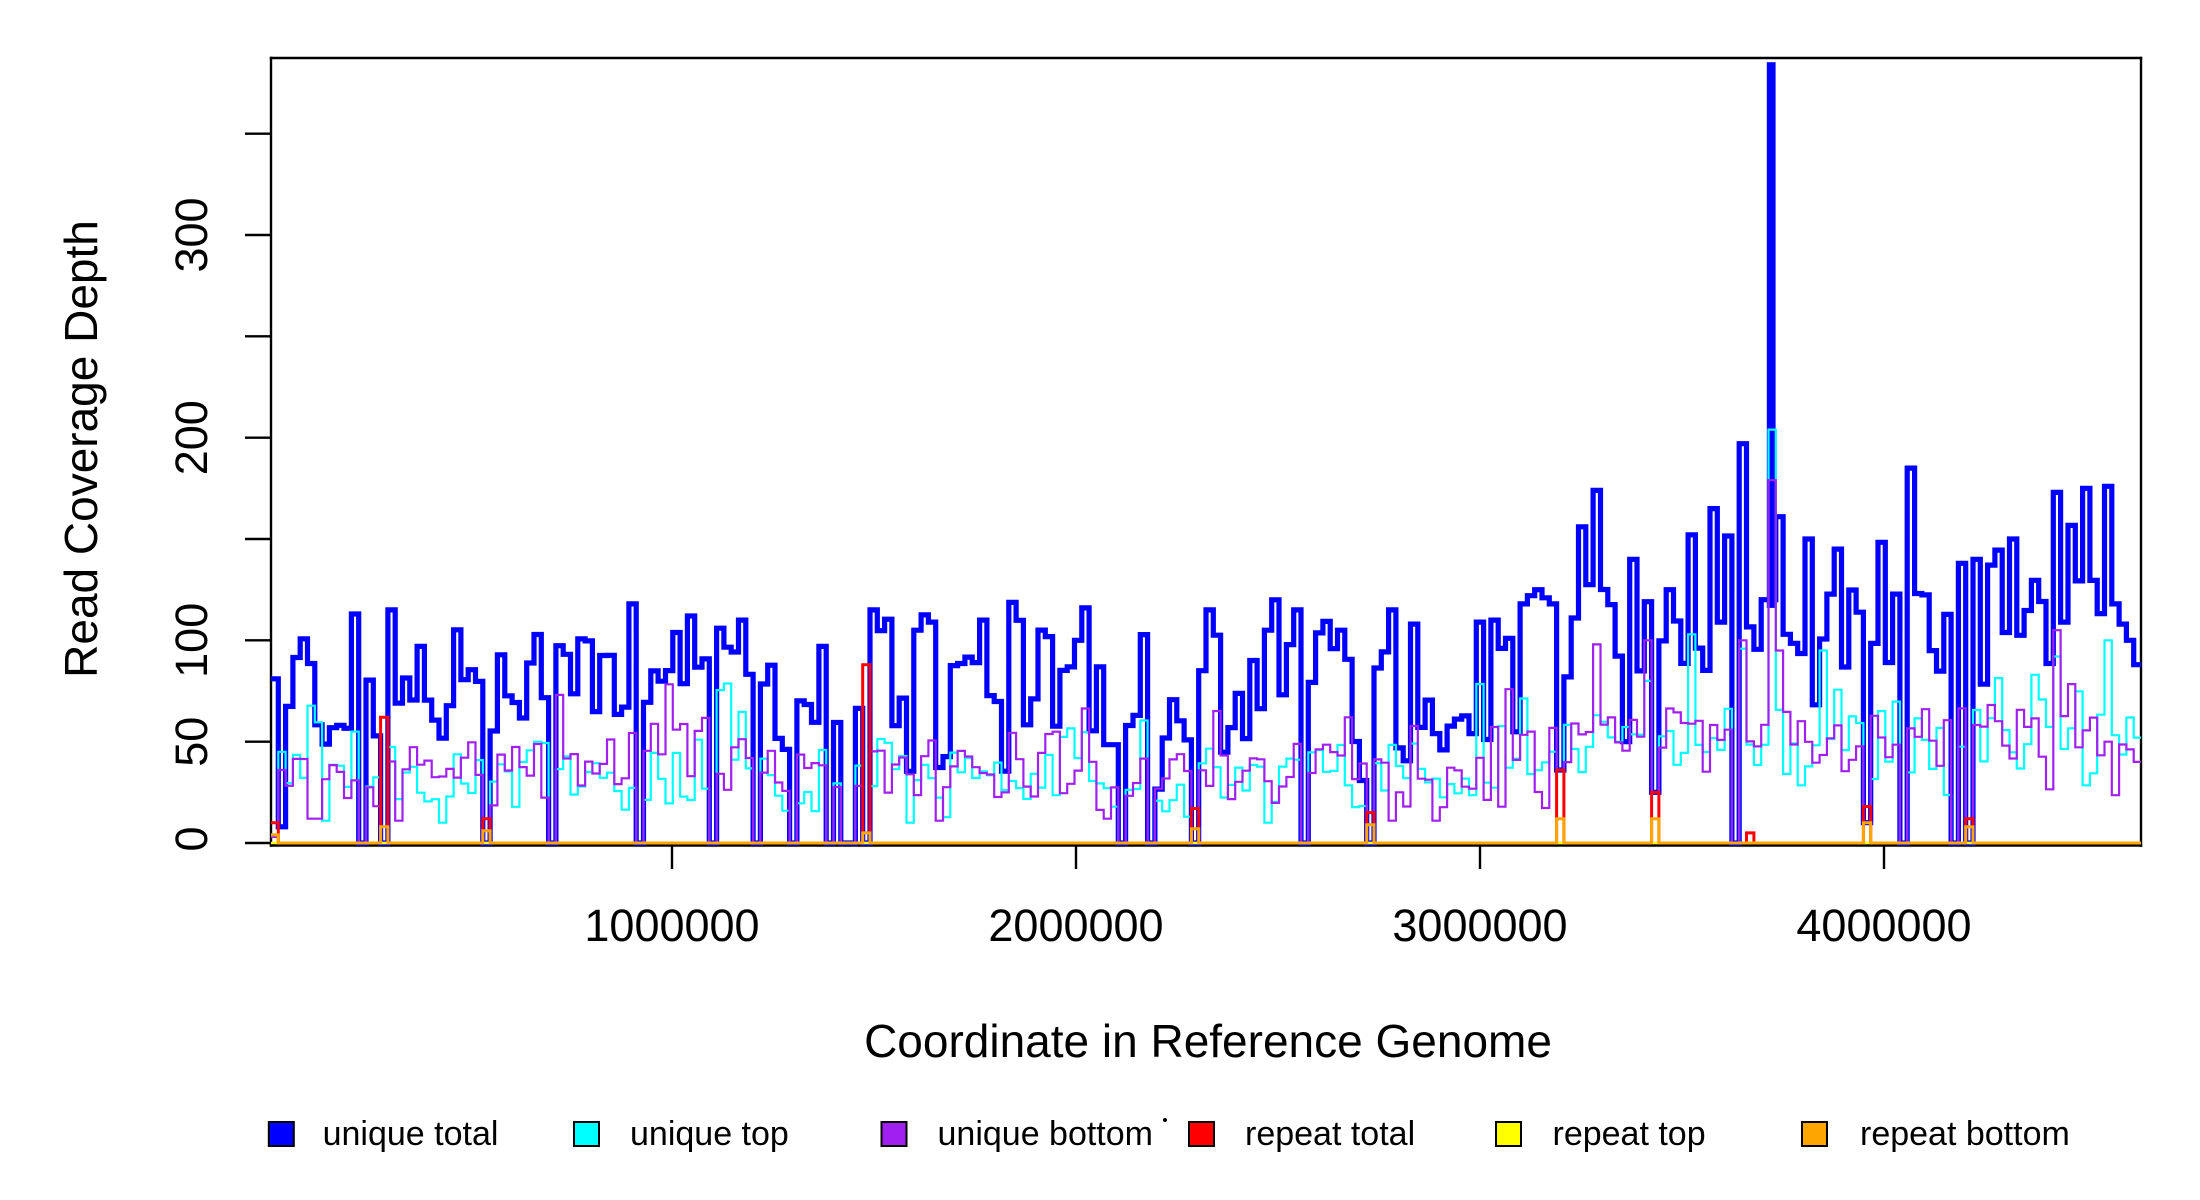 This screenshot has width=2200, height=1200. Describe the element at coordinates (1629, 1134) in the screenshot. I see `svg-text: repeat top` at that location.